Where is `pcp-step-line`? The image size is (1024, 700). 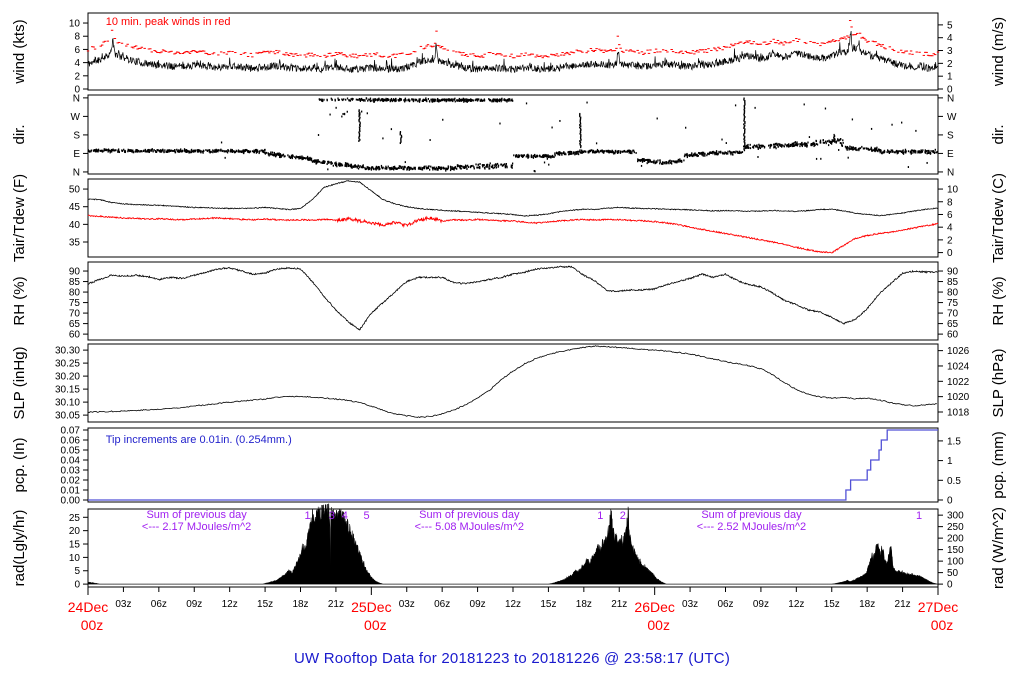 pcp-step-line is located at coordinates (513, 465).